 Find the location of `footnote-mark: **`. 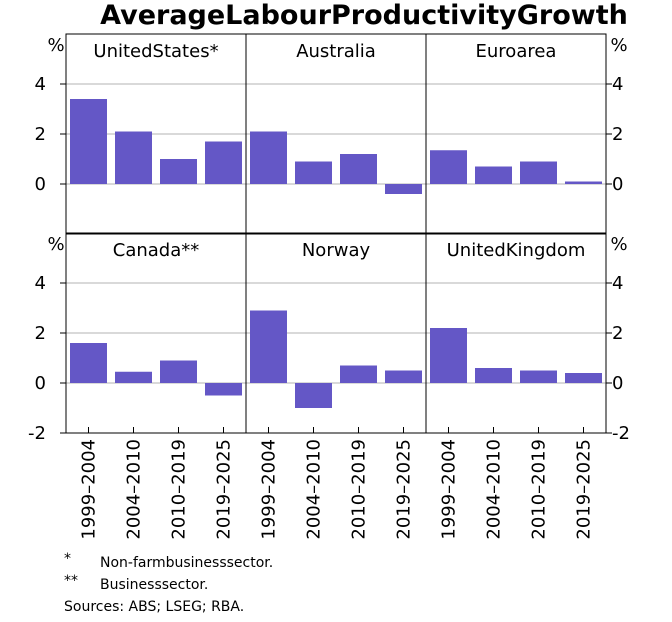

footnote-mark: ** is located at coordinates (71, 581).